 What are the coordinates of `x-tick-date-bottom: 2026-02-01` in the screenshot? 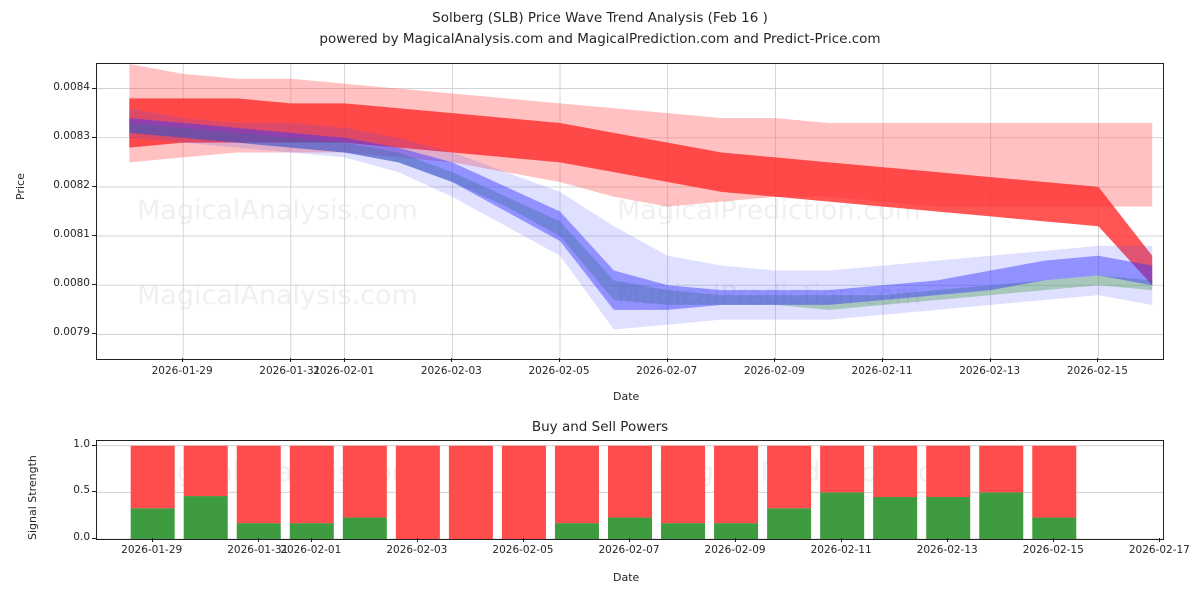 It's located at (311, 550).